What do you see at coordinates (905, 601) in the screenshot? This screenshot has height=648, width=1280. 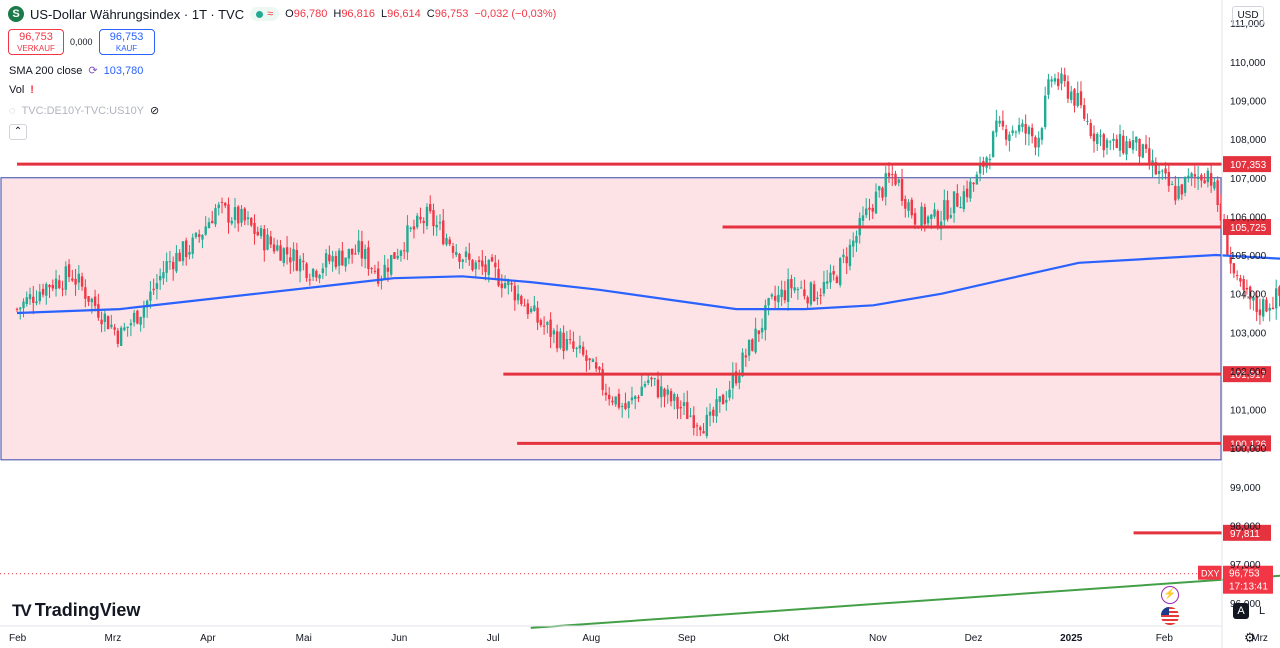 I see `trendline-layer` at bounding box center [905, 601].